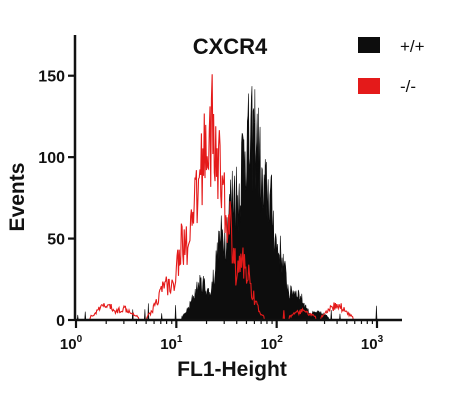  Describe the element at coordinates (51, 158) in the screenshot. I see `y-tick-label: 100` at that location.